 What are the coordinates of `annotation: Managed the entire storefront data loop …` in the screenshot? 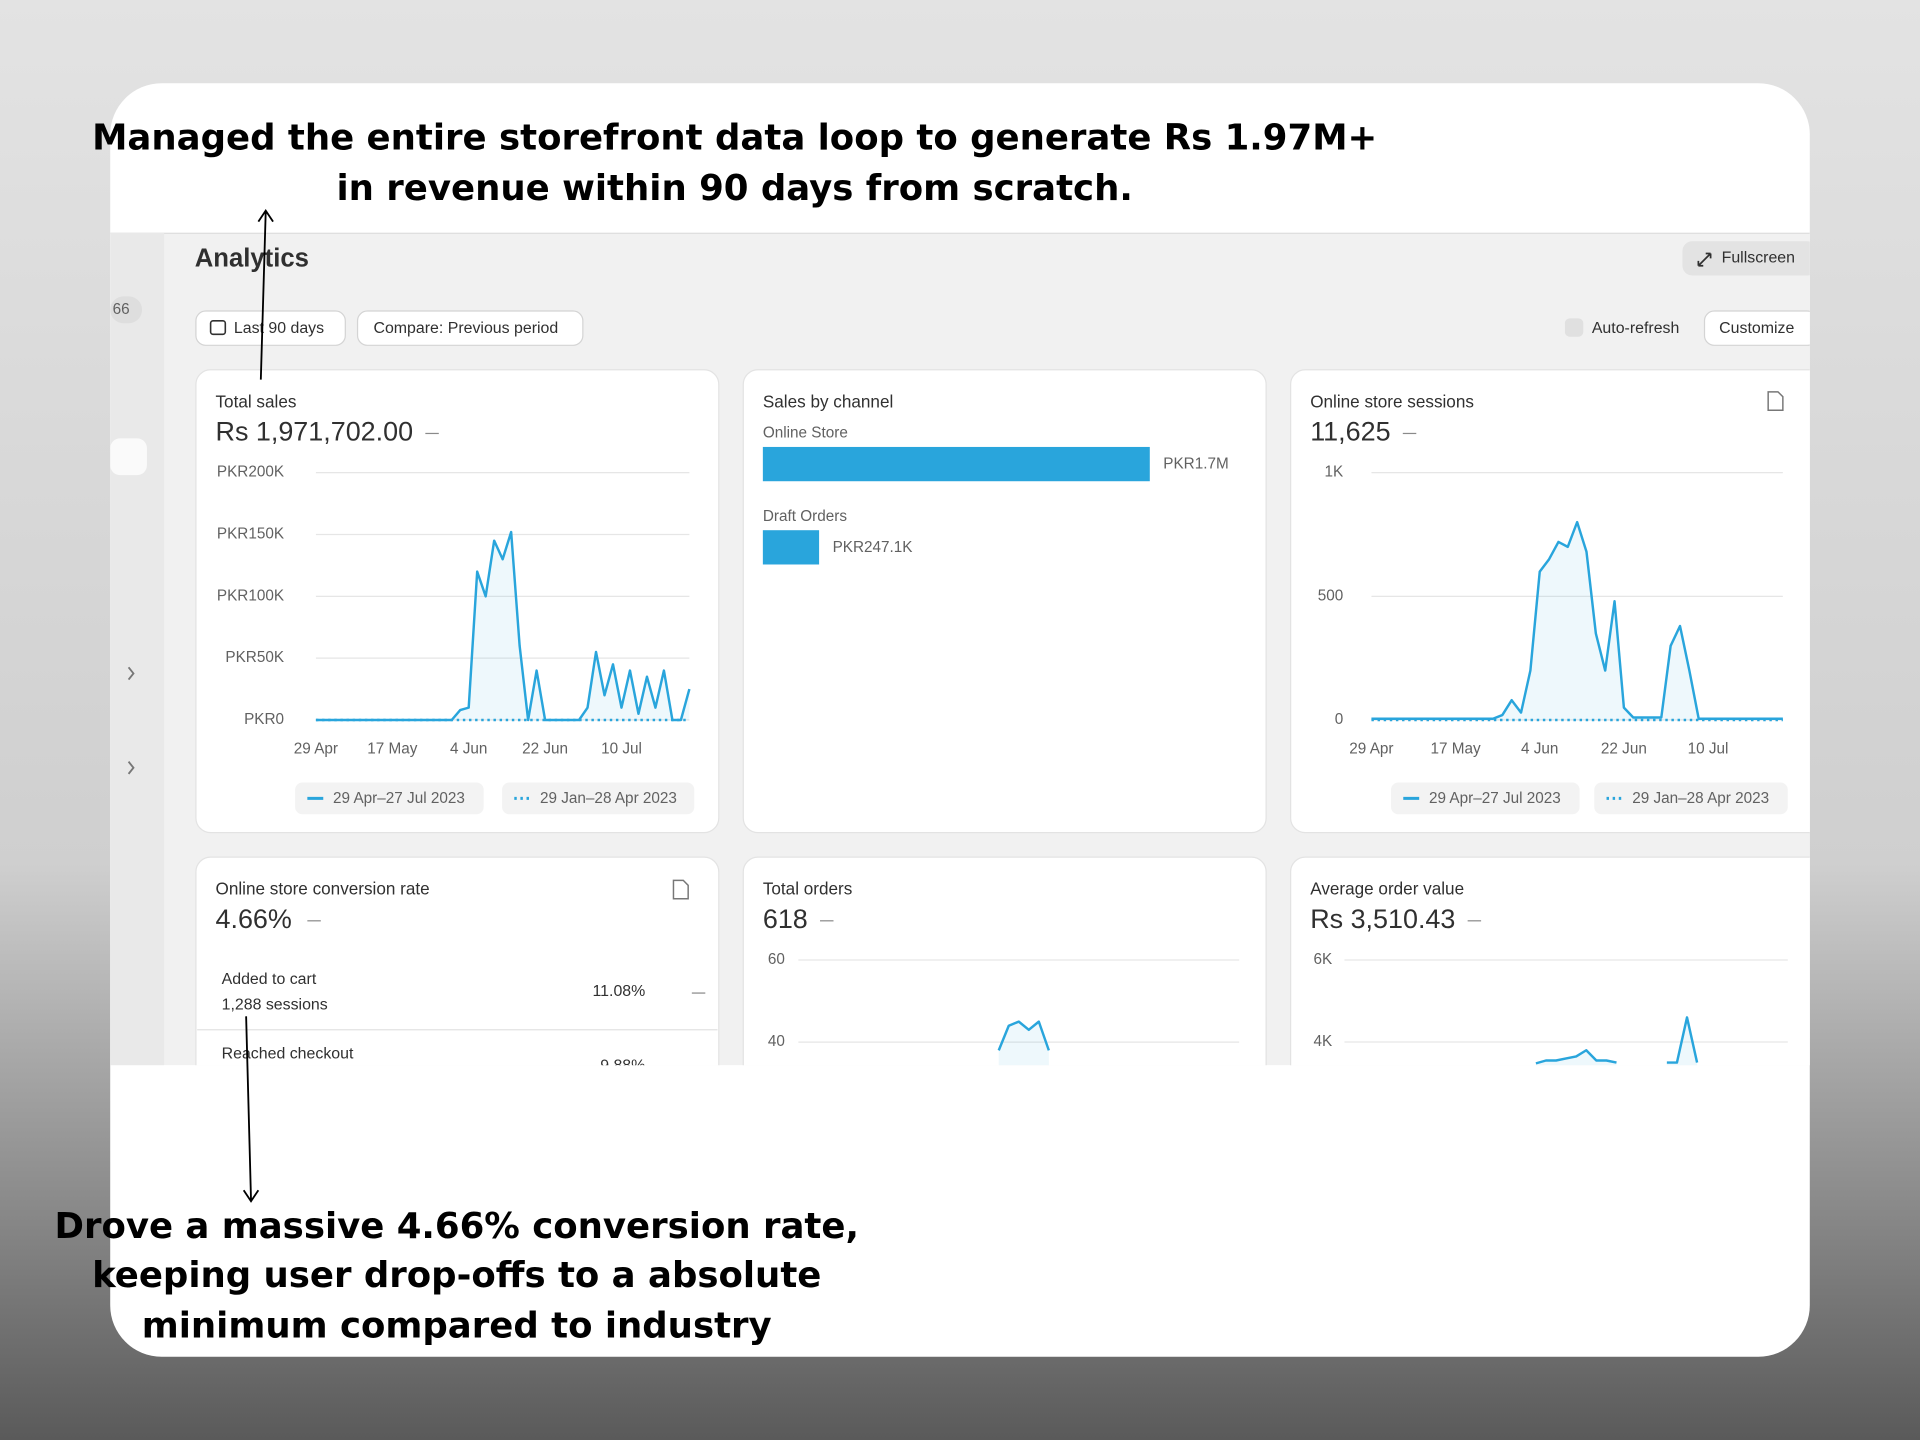 It's located at (734, 138).